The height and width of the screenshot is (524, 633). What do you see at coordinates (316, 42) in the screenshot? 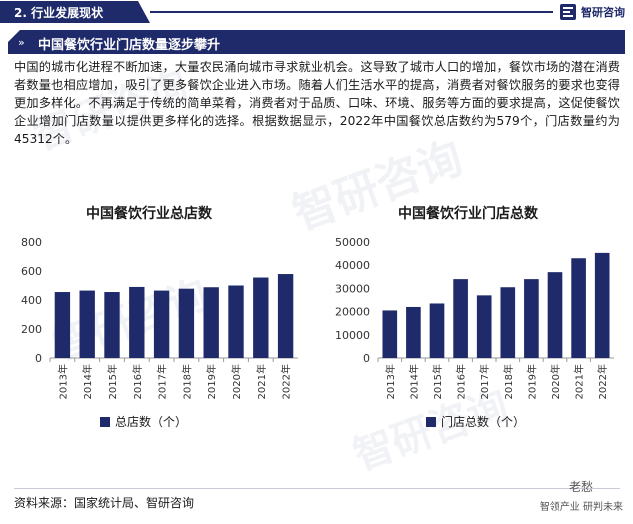
I see `section-header: » 中国餐饮行业门店数量逐步攀升` at bounding box center [316, 42].